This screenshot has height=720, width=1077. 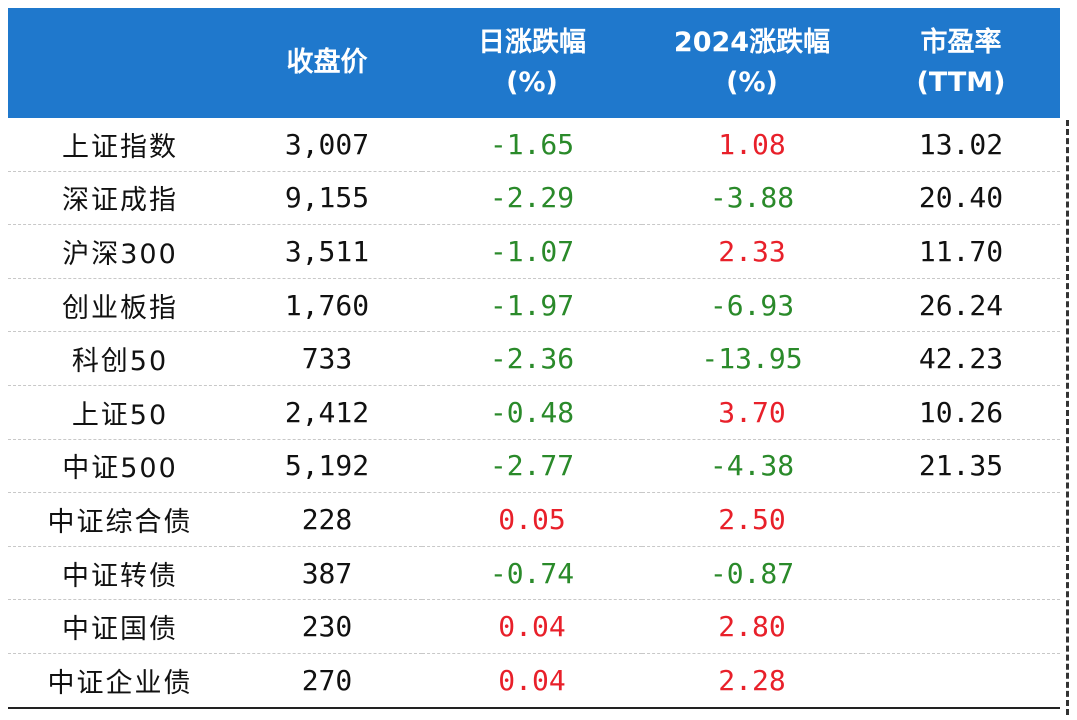 I want to click on table-row: 中证综合债 228 0.05 2.50, so click(x=534, y=519).